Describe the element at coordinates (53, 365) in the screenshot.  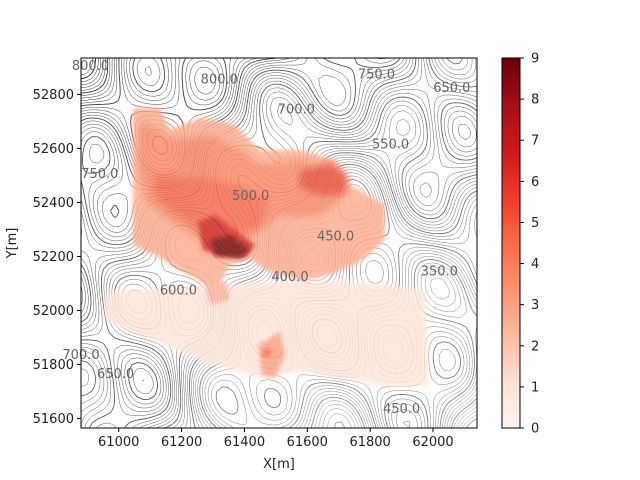
I see `y-tick-label: 51800` at that location.